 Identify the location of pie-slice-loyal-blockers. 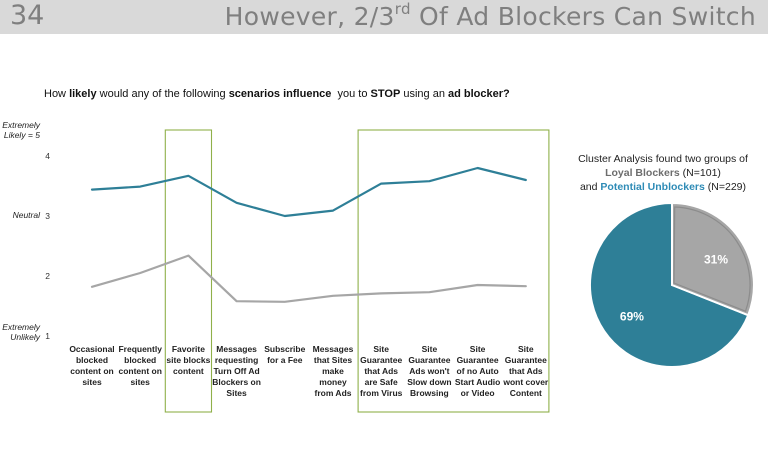
(713, 259).